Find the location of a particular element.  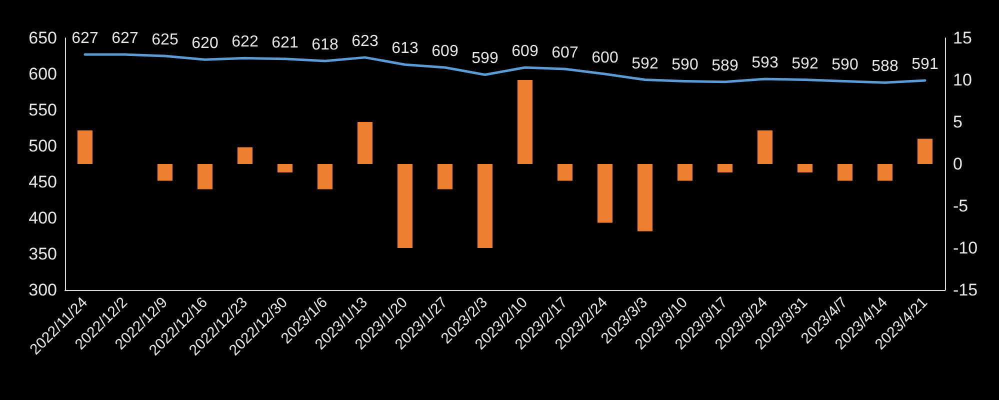

y-tick-label: 400 is located at coordinates (42, 218).